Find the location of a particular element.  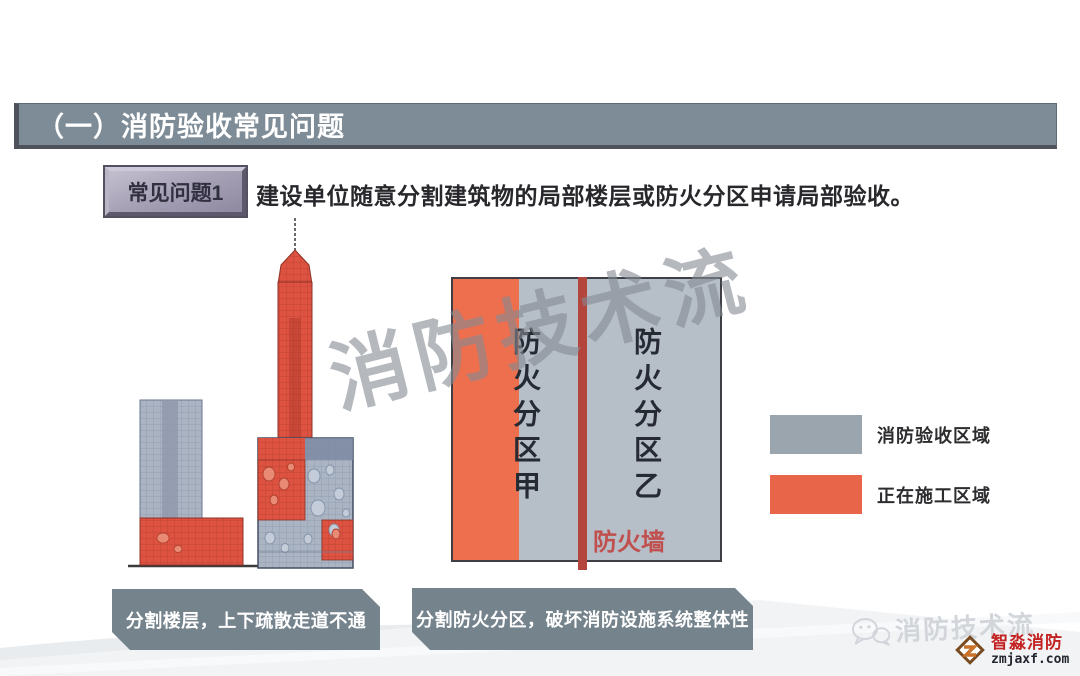

zhimiao-logo-url: zmjaxf.com is located at coordinates (1030, 659).